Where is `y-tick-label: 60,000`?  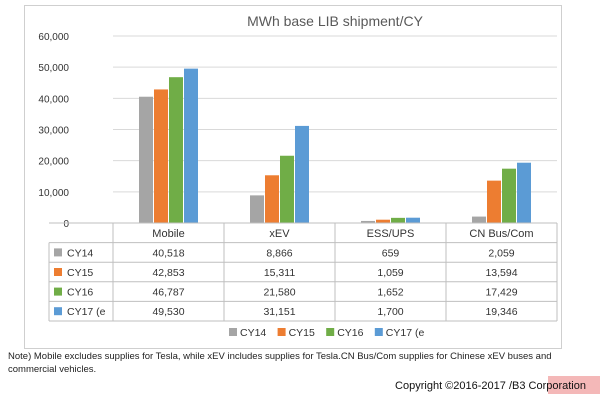
y-tick-label: 60,000 is located at coordinates (53, 37).